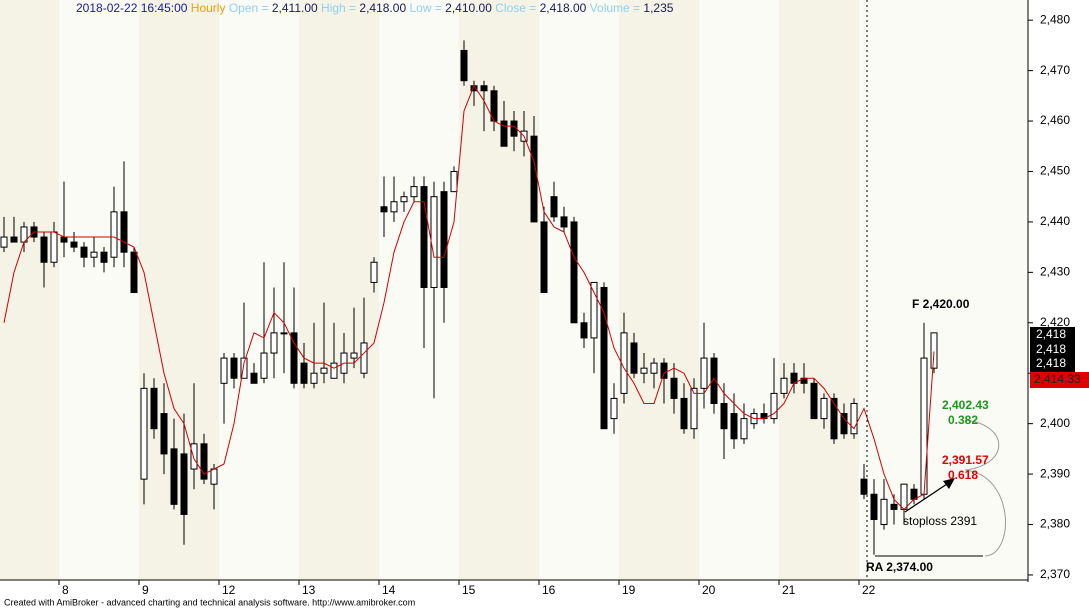 The height and width of the screenshot is (609, 1089). Describe the element at coordinates (963, 420) in the screenshot. I see `annotation: 0.382` at that location.